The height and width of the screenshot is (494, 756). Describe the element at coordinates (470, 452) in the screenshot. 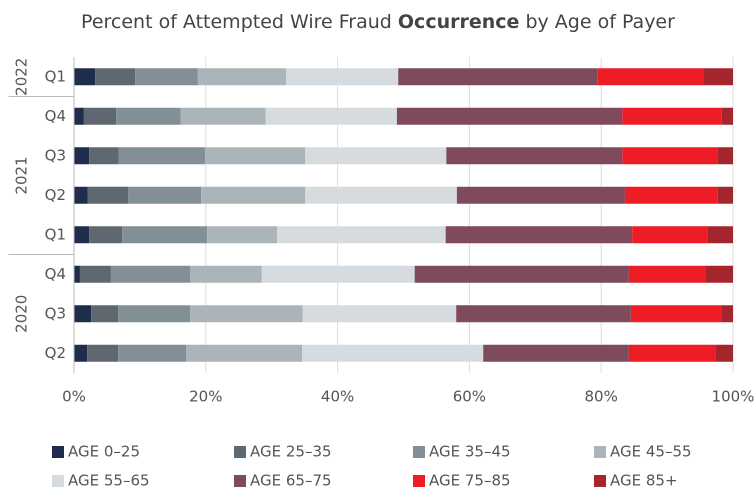

I see `legend-label: AGE 35–45` at that location.